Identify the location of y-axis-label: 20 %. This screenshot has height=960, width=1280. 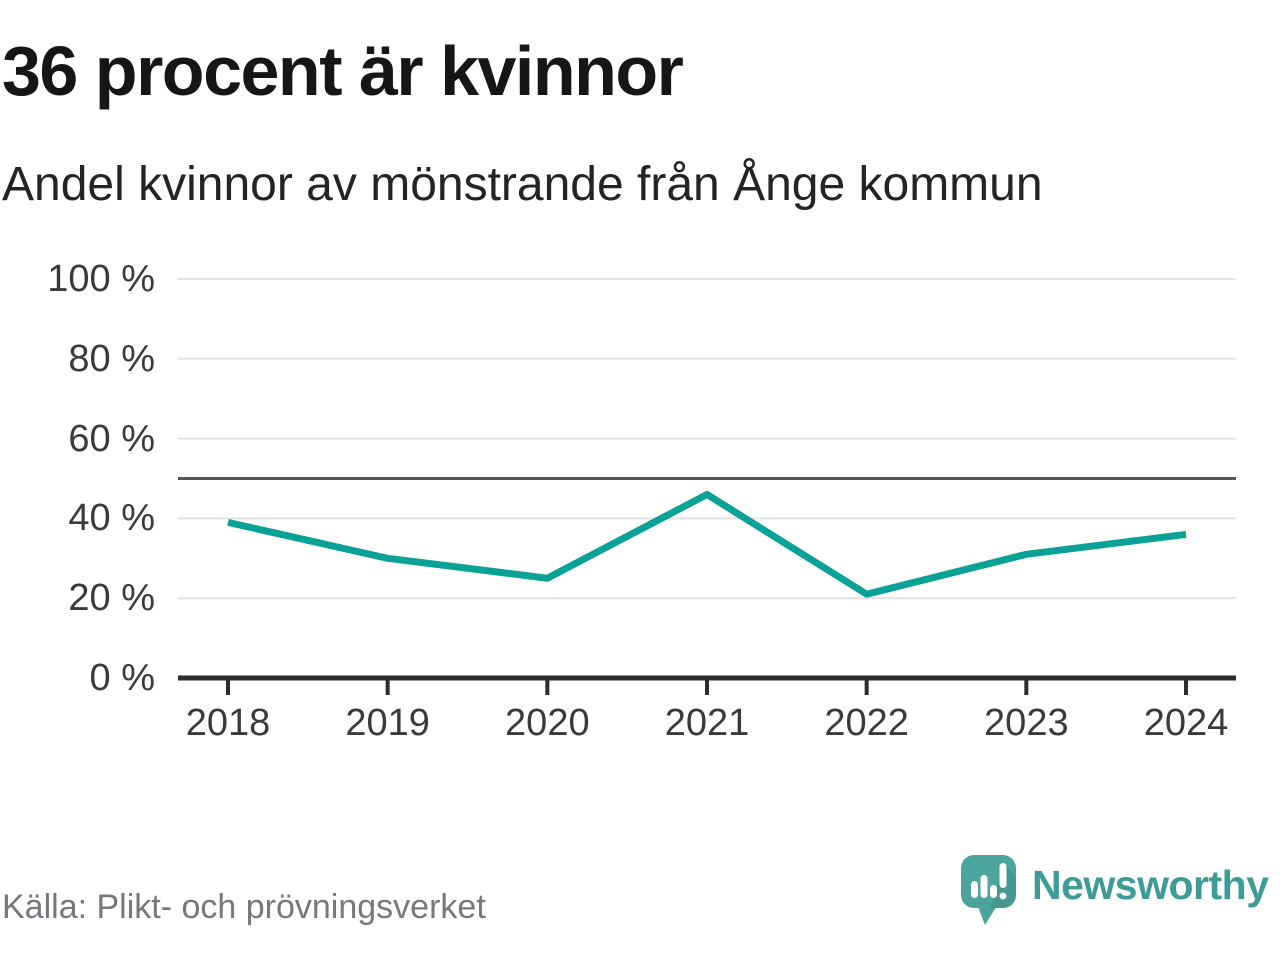
(111, 598).